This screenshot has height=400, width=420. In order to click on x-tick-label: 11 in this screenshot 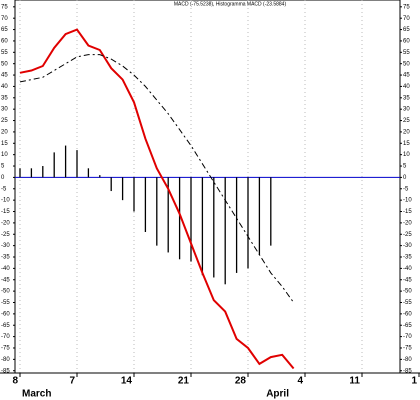, I will do `click(354, 381)`.